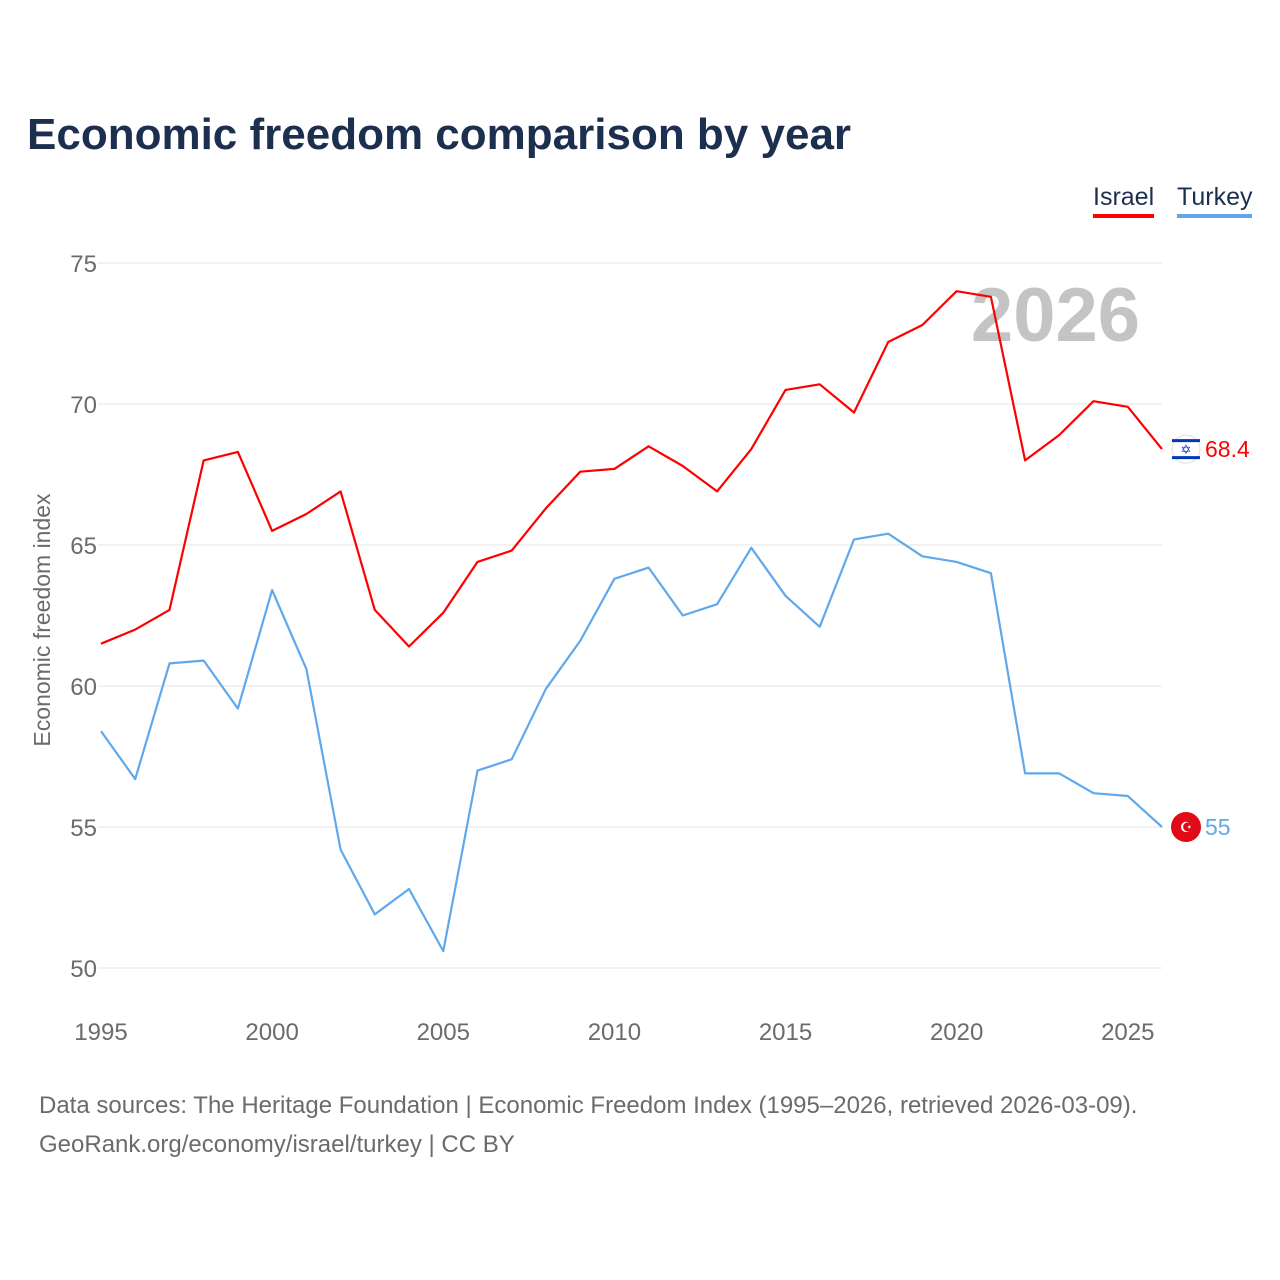 This screenshot has width=1280, height=1280. Describe the element at coordinates (271, 1032) in the screenshot. I see `x-tick-label: 2000` at that location.